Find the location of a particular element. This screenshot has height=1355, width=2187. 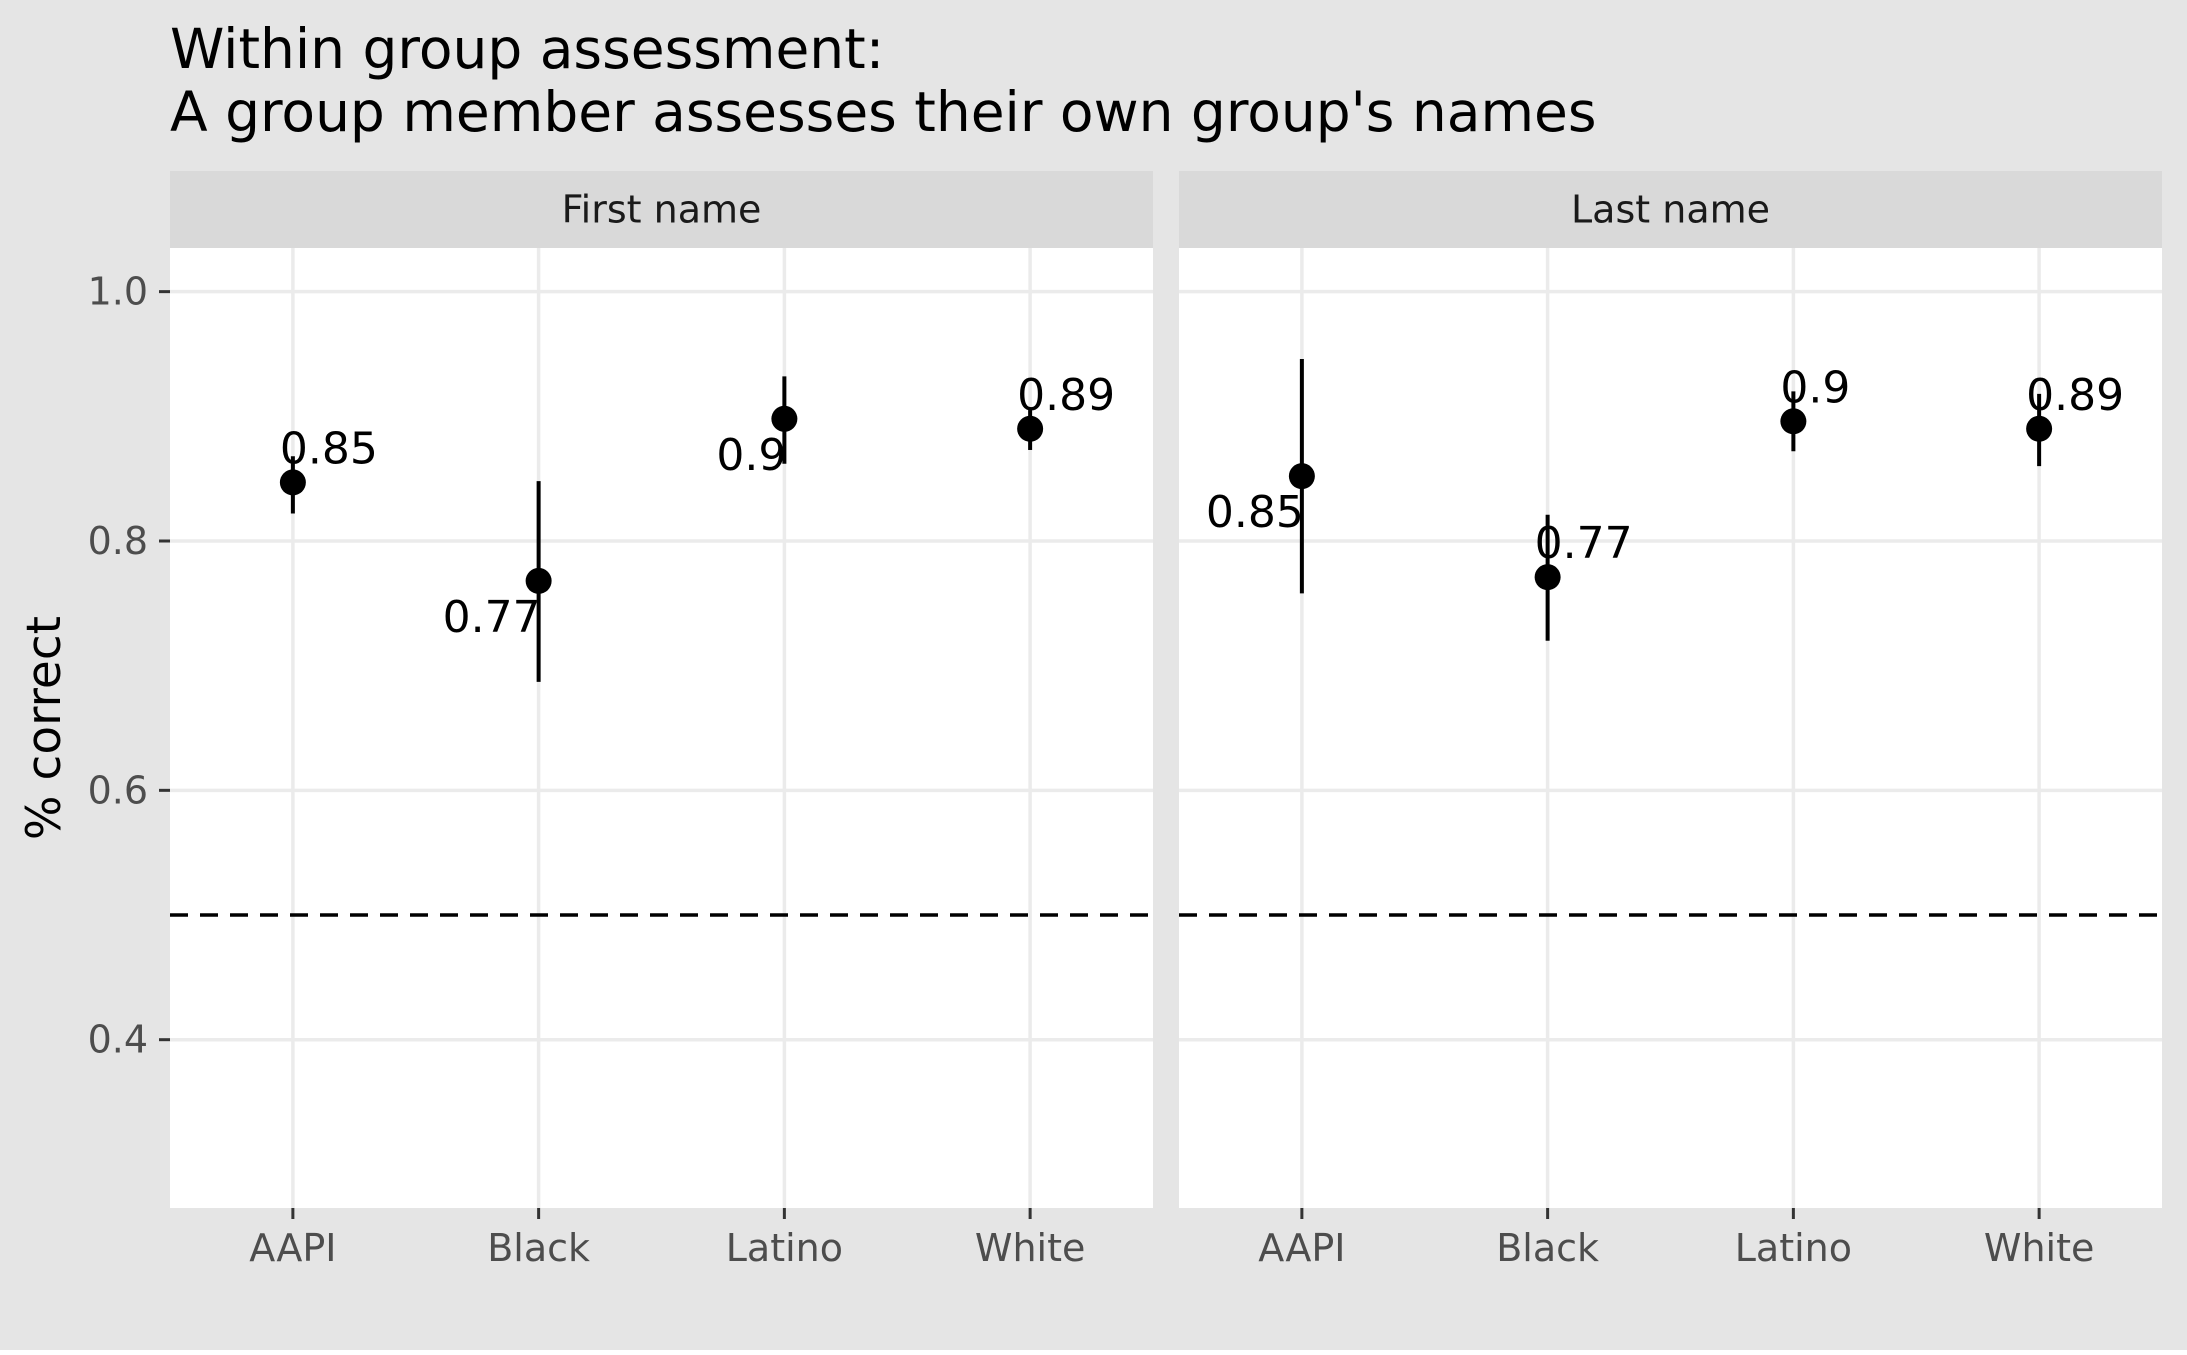

y-tick-label: 0.4 is located at coordinates (118, 1040).